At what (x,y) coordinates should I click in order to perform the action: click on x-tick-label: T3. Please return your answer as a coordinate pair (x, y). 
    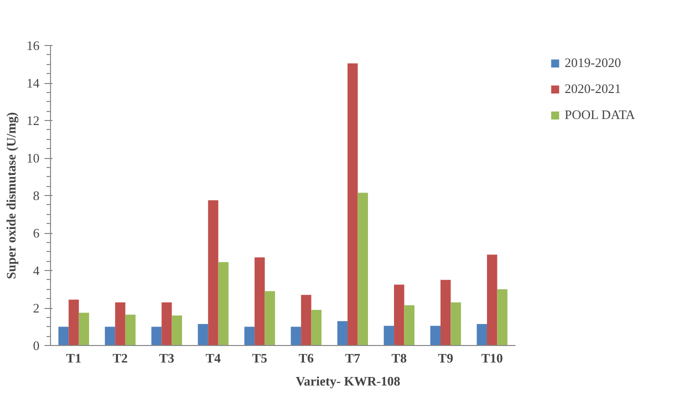
    Looking at the image, I should click on (167, 358).